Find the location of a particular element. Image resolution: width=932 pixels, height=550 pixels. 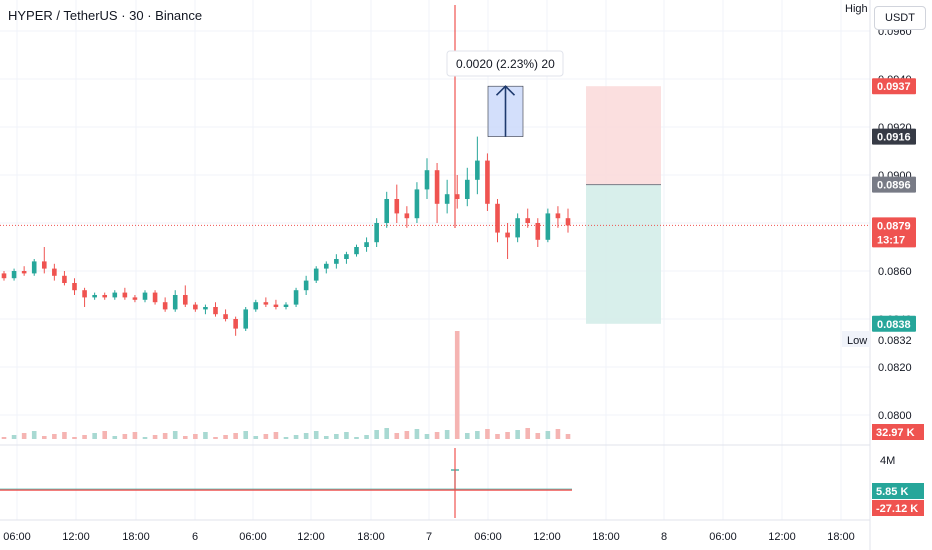

time-tick-label: 8 is located at coordinates (664, 537).